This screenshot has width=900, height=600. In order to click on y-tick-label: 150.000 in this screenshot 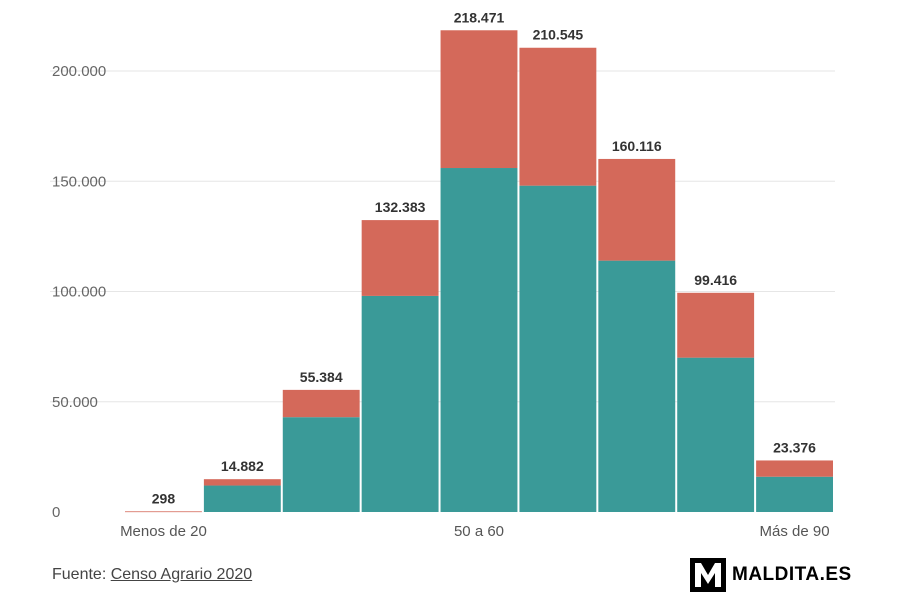, I will do `click(79, 181)`.